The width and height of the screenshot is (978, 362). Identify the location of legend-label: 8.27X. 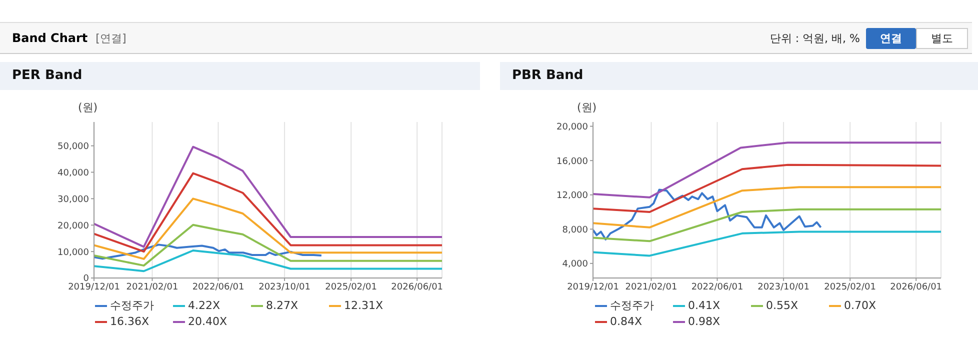
(282, 305).